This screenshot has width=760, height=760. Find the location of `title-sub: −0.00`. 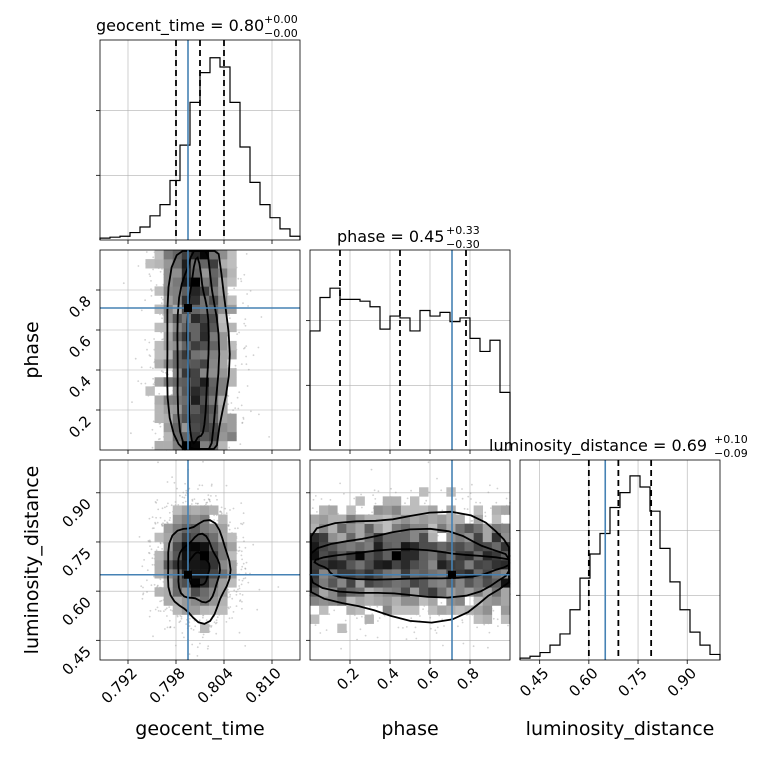

title-sub: −0.00 is located at coordinates (281, 33).